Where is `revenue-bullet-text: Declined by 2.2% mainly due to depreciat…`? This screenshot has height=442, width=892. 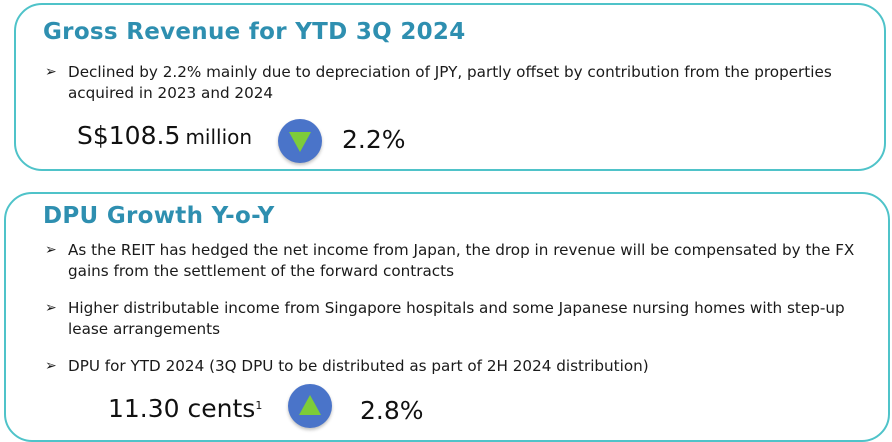
revenue-bullet-text: Declined by 2.2% mainly due to depreciat… is located at coordinates (450, 82).